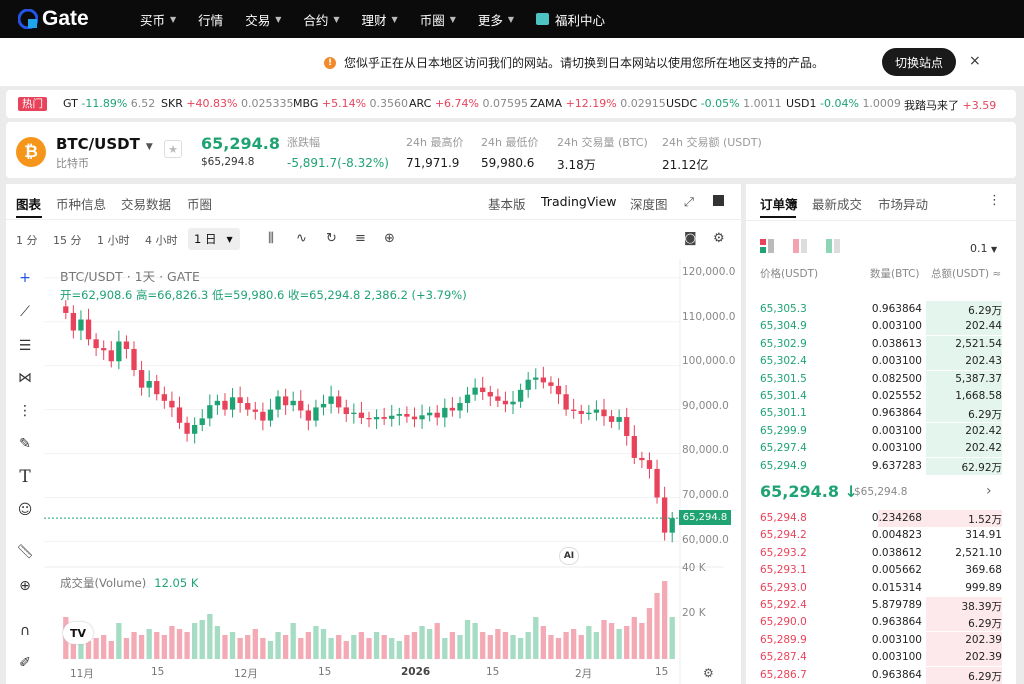  I want to click on orderbook-row: 65,292.4 5.879789 38.39万, so click(881, 605).